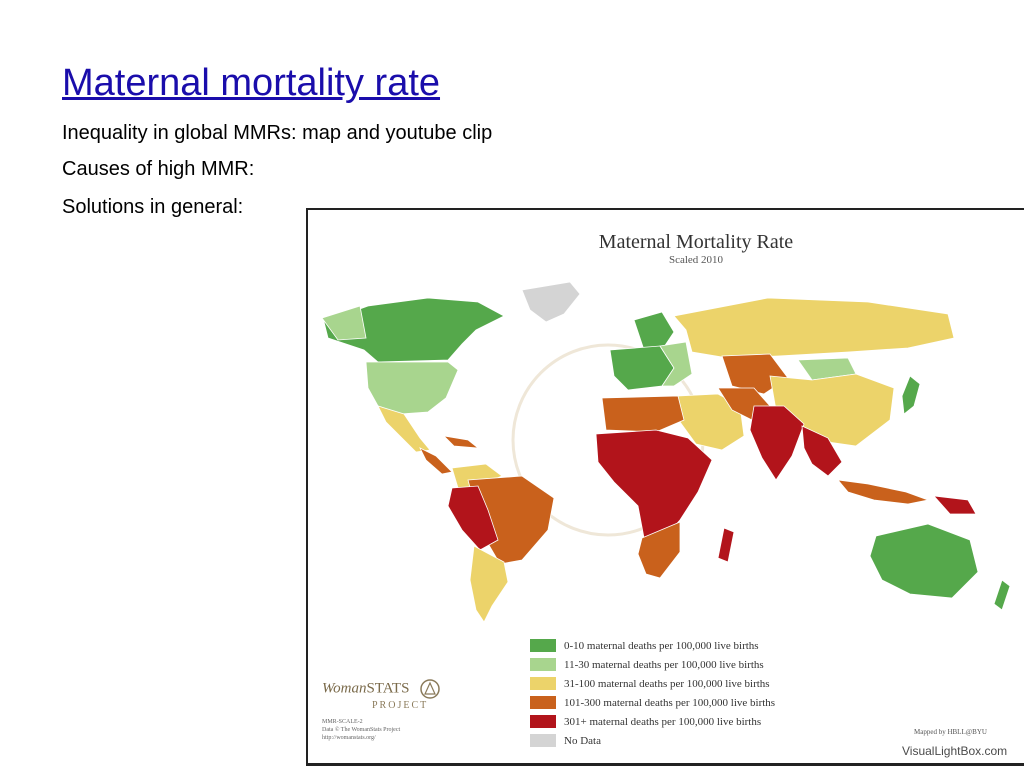  Describe the element at coordinates (153, 207) in the screenshot. I see `bullet-solutions: Solutions in general:` at that location.